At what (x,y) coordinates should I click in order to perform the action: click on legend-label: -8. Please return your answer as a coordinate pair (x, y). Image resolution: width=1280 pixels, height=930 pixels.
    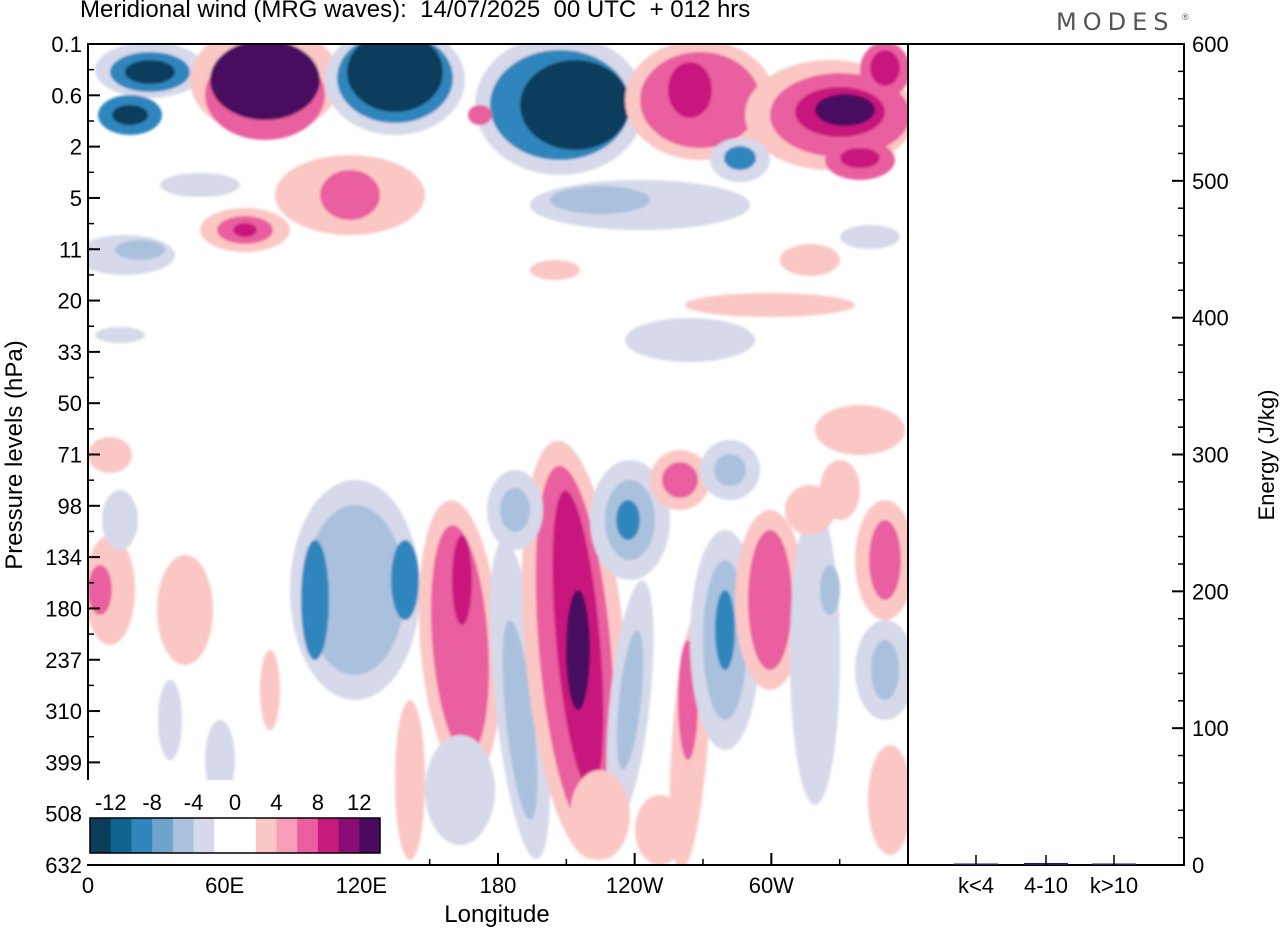
    Looking at the image, I should click on (152, 802).